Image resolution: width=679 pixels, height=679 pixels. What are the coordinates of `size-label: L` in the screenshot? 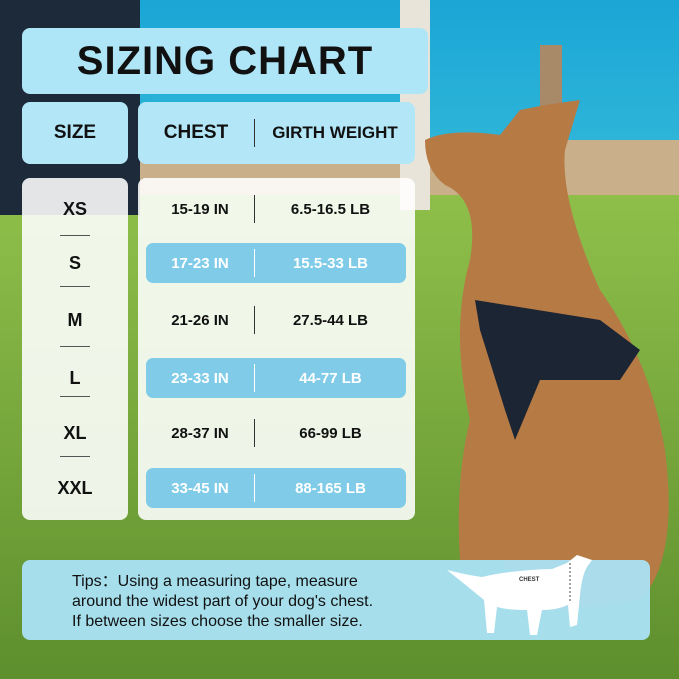 It's located at (75, 378).